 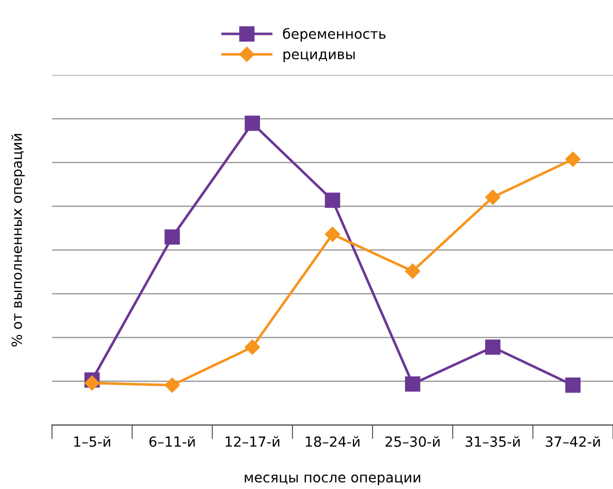 What do you see at coordinates (92, 441) in the screenshot?
I see `x-tick-label: 1–5-й` at bounding box center [92, 441].